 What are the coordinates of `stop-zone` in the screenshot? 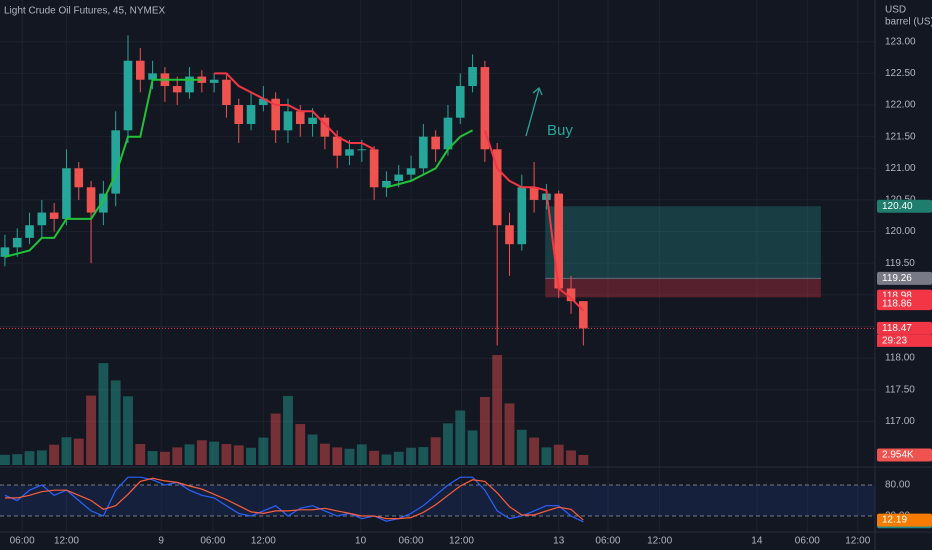 It's located at (683, 288).